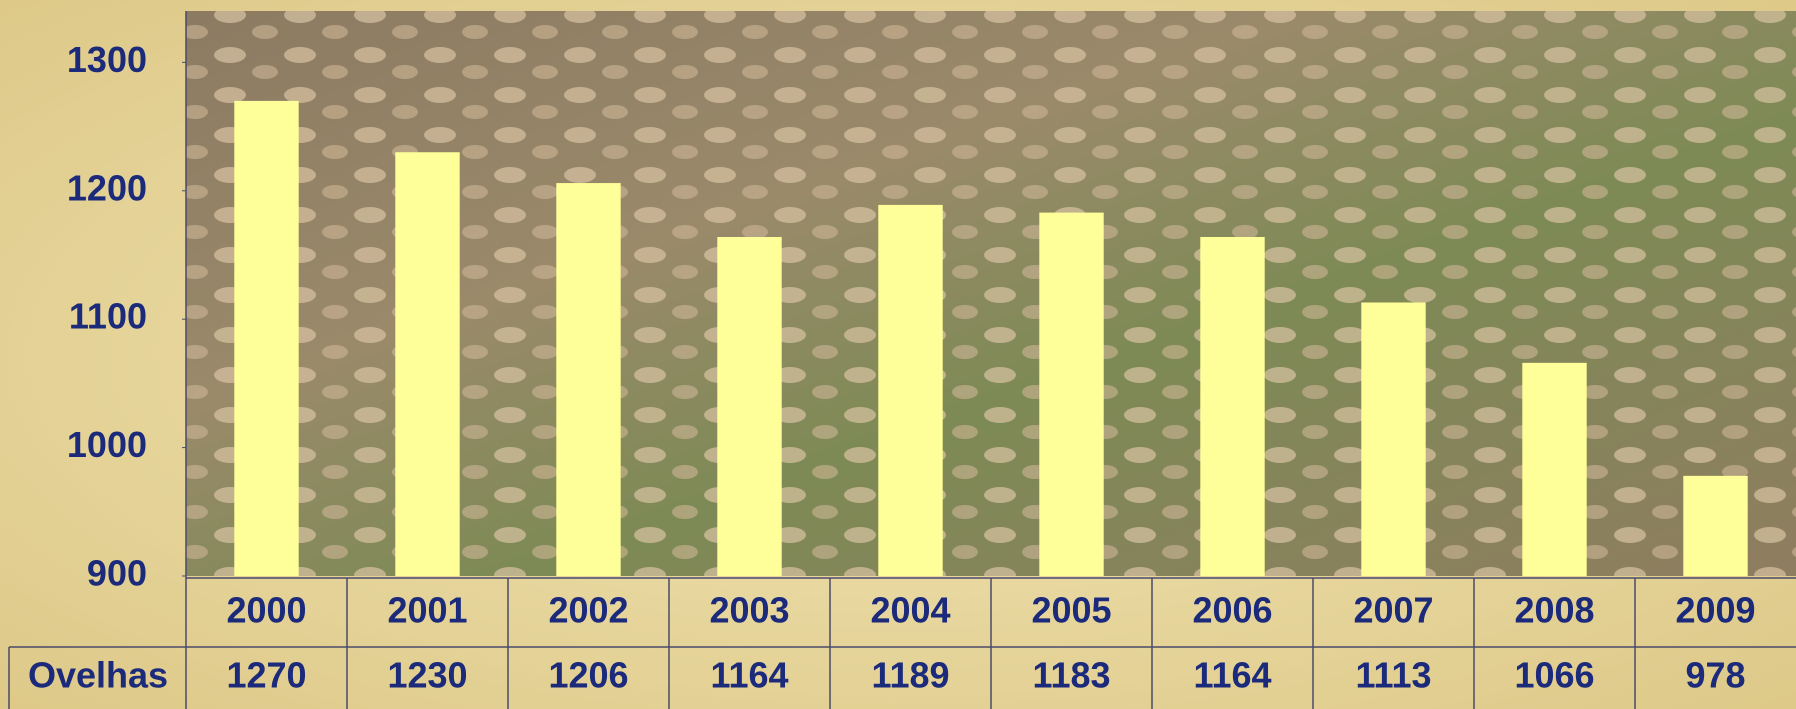 This screenshot has height=709, width=1796. I want to click on table-value: 1206, so click(588, 675).